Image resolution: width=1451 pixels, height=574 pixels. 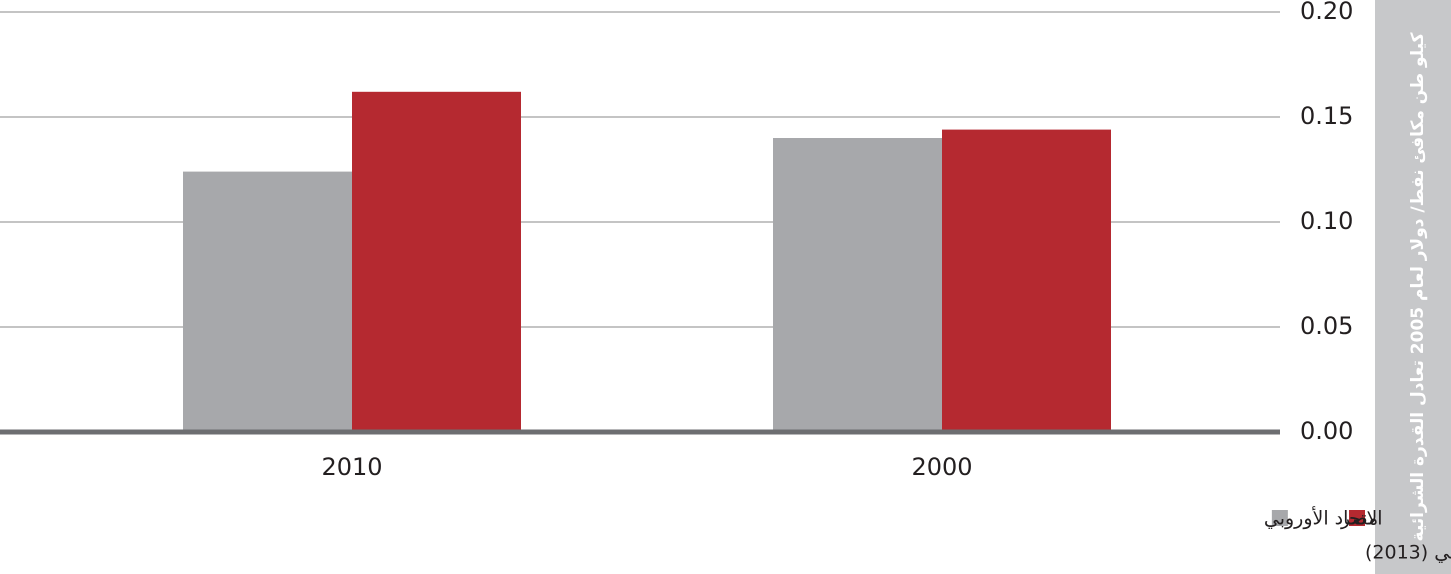 I want to click on y-tick-label: 0.05, so click(x=1326, y=326).